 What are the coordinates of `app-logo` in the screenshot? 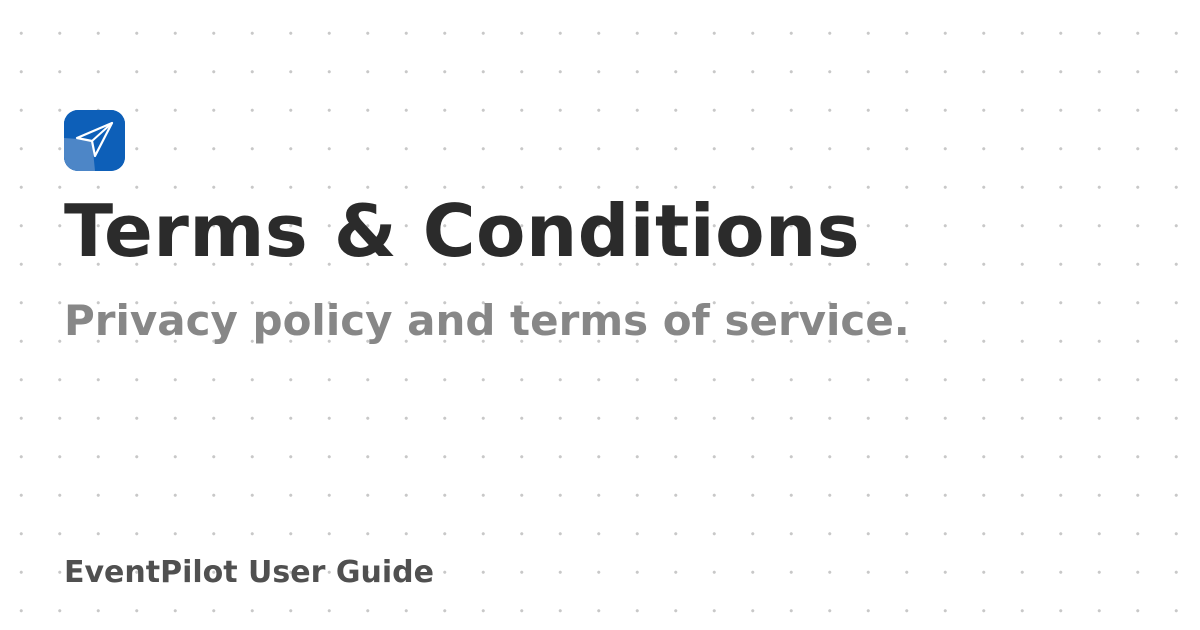 It's located at (94, 140).